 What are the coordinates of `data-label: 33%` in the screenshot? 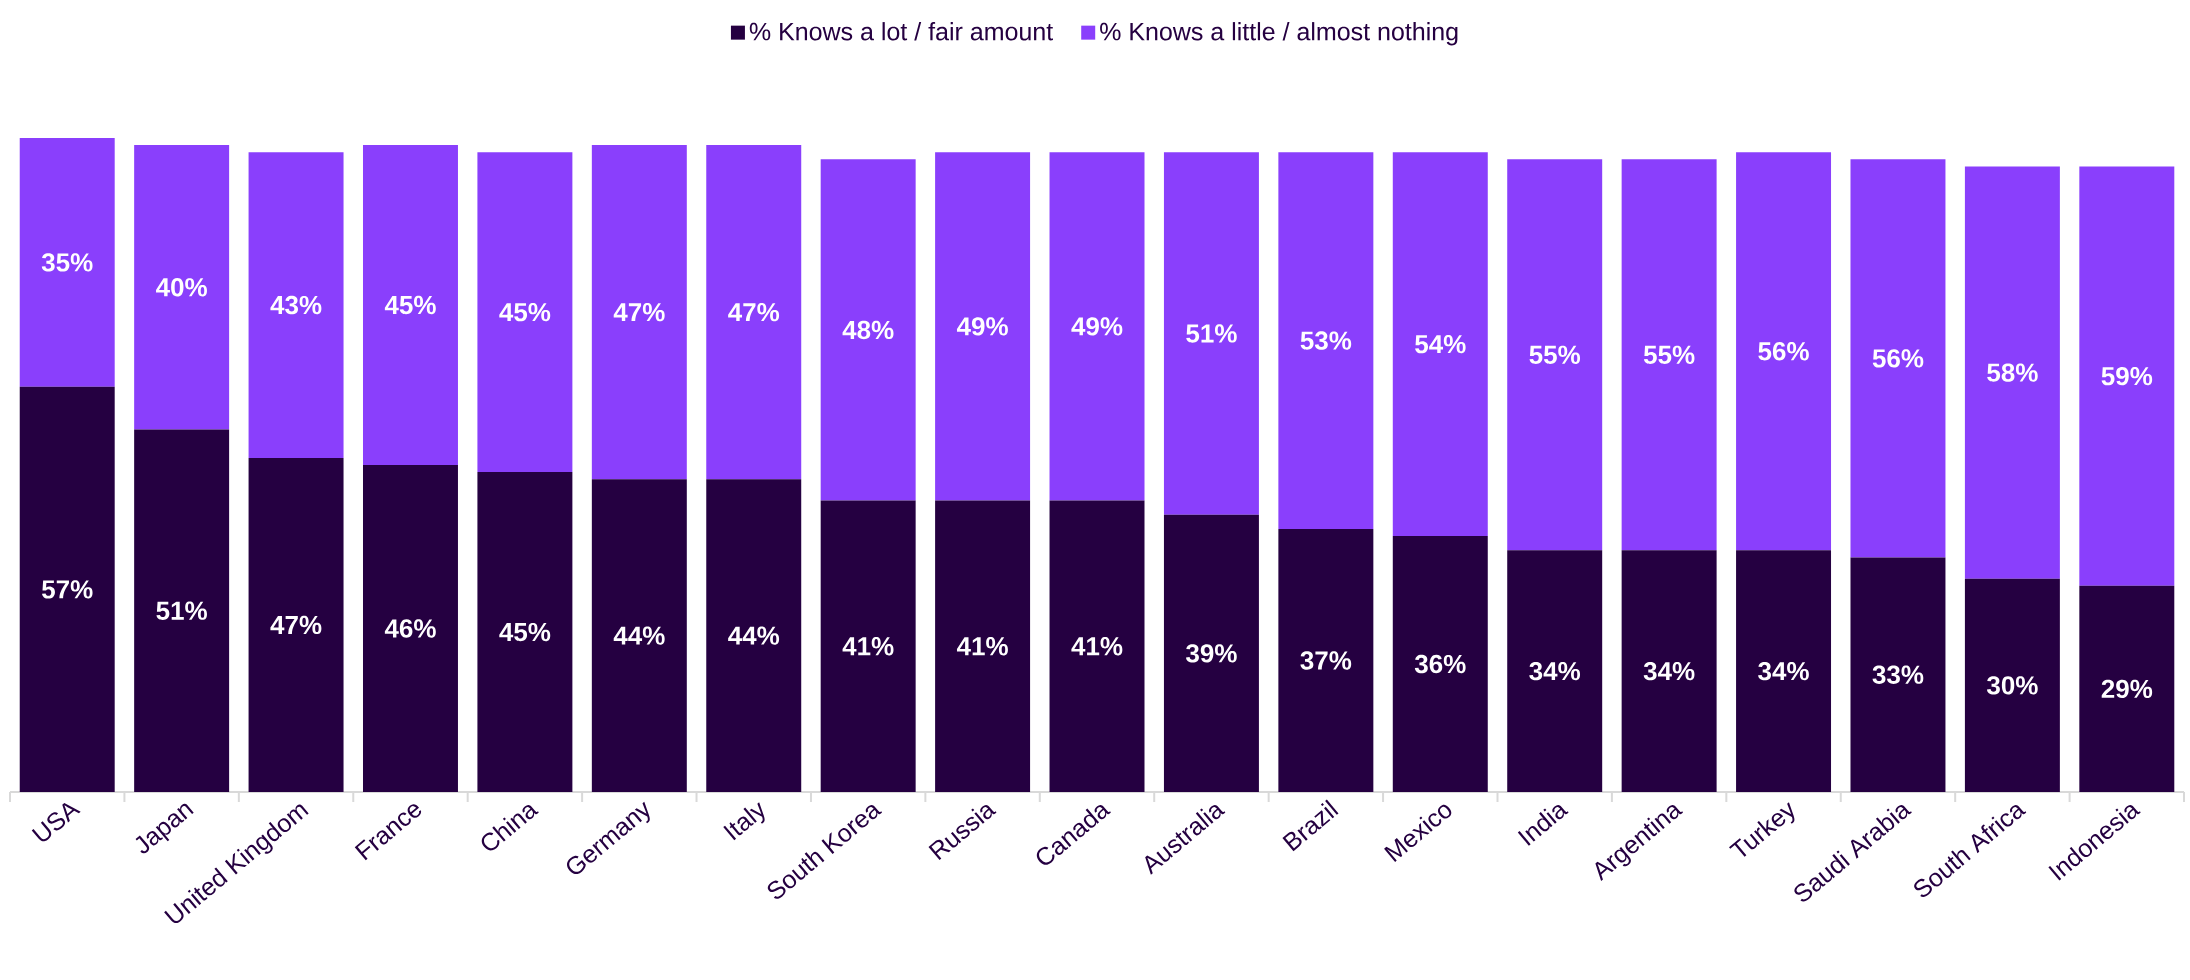 It's located at (1898, 674).